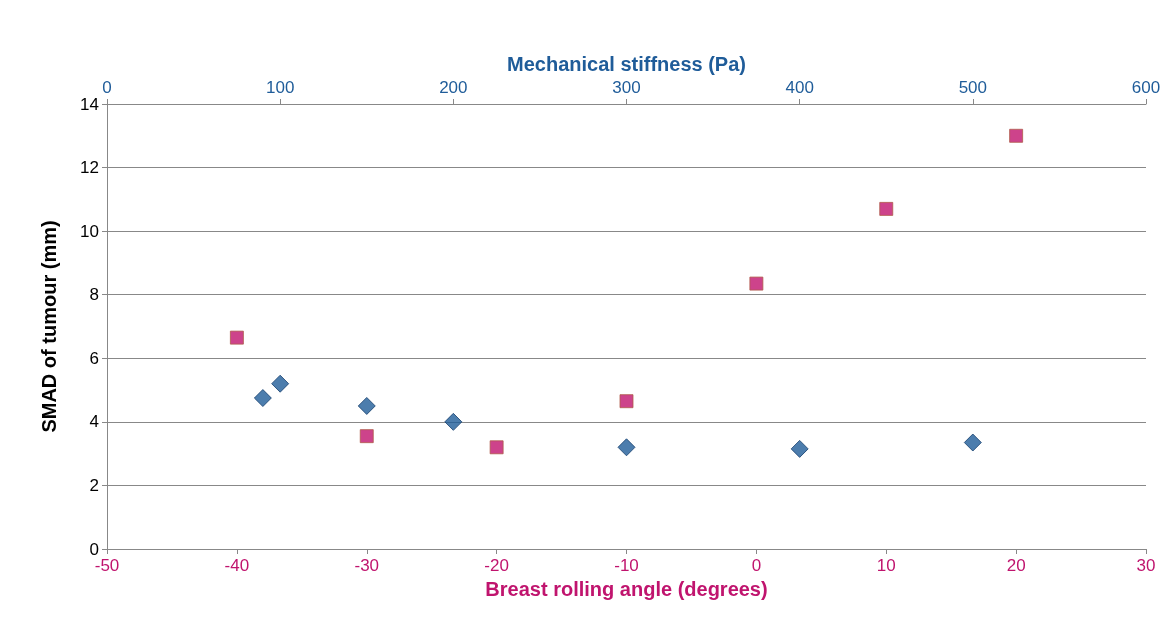 The image size is (1172, 638). What do you see at coordinates (49, 326) in the screenshot?
I see `y-axis-title: SMAD of tumour (mm)` at bounding box center [49, 326].